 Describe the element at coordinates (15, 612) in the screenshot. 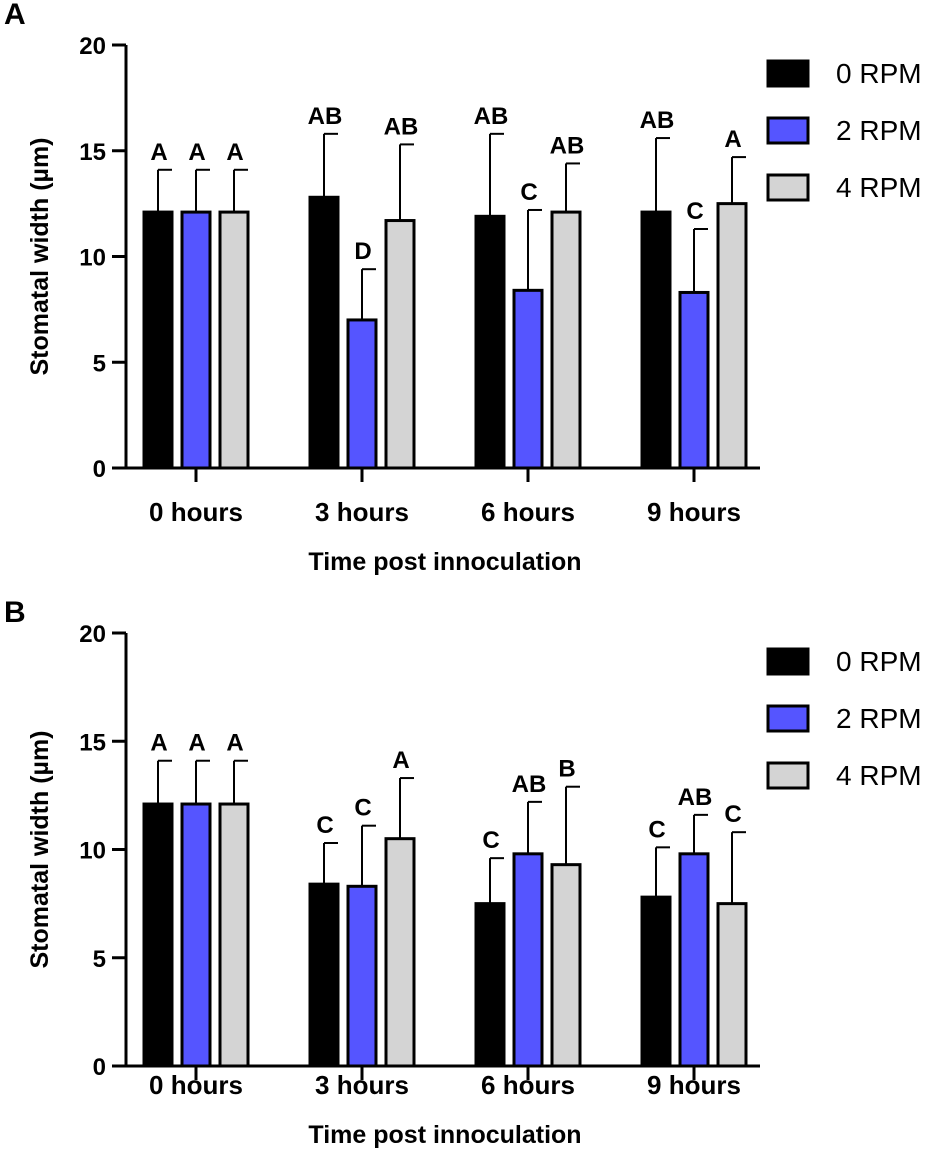

I see `panel-letter-b: B` at that location.